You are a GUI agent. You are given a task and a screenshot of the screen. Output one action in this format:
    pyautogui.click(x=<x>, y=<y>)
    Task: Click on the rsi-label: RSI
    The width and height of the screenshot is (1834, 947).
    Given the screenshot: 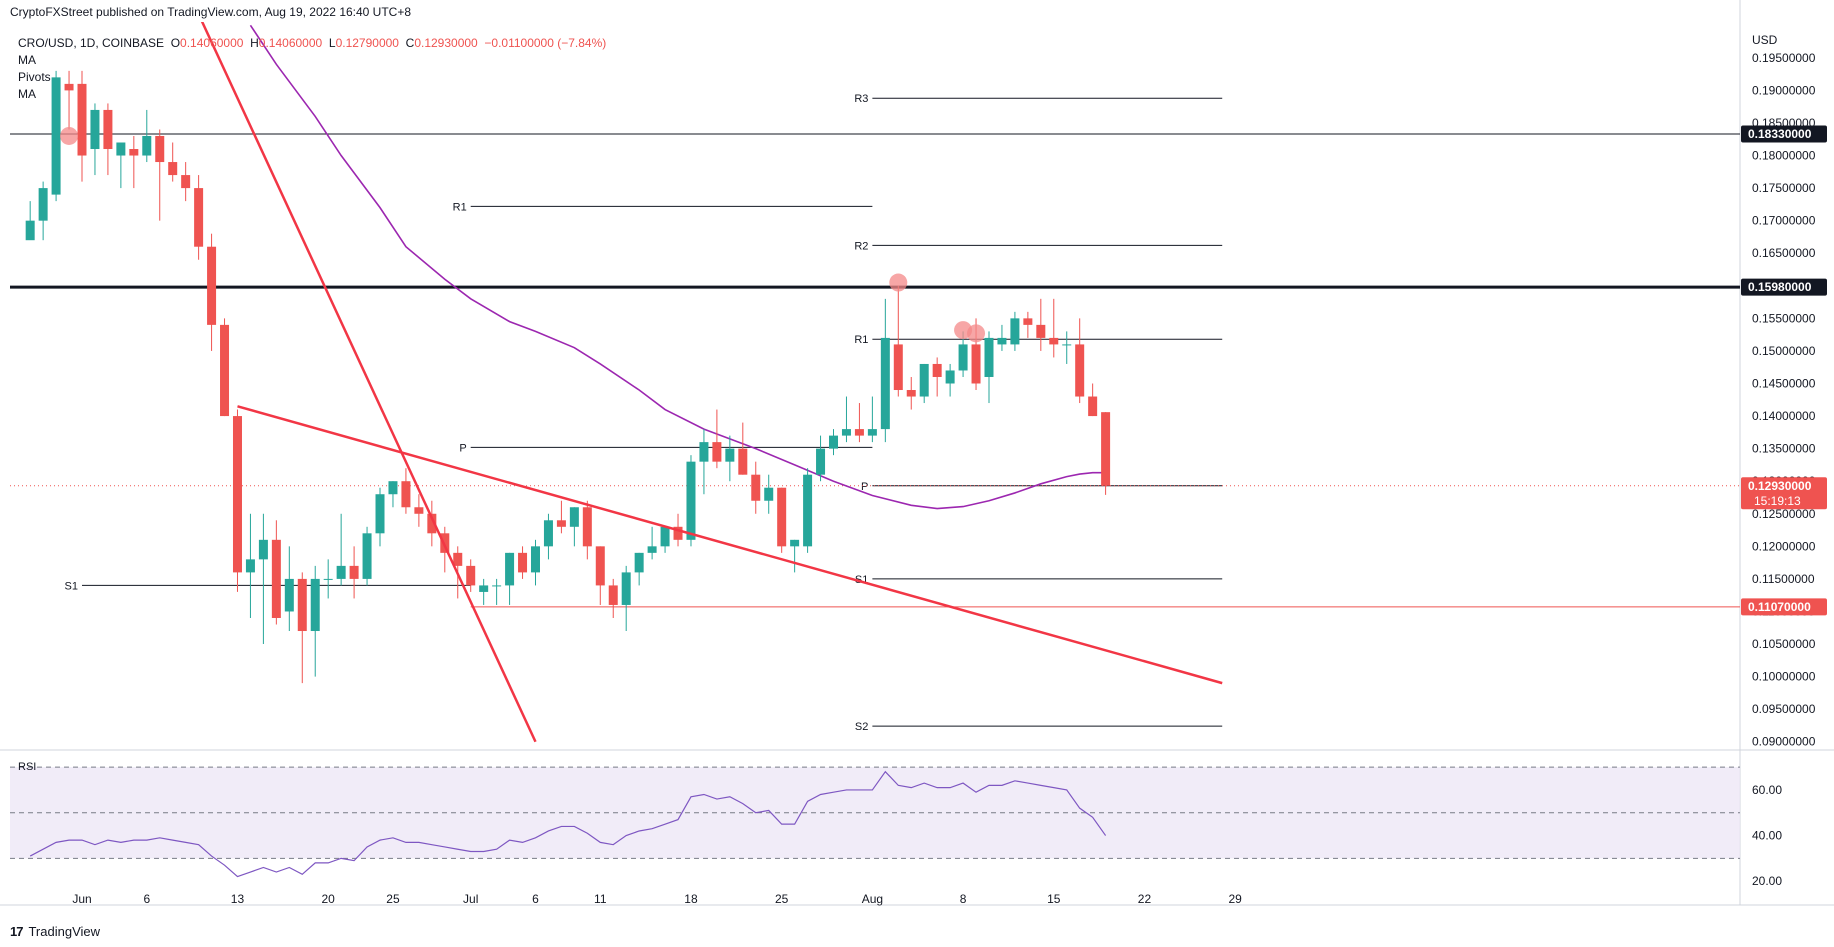 What is the action you would take?
    pyautogui.click(x=27, y=767)
    